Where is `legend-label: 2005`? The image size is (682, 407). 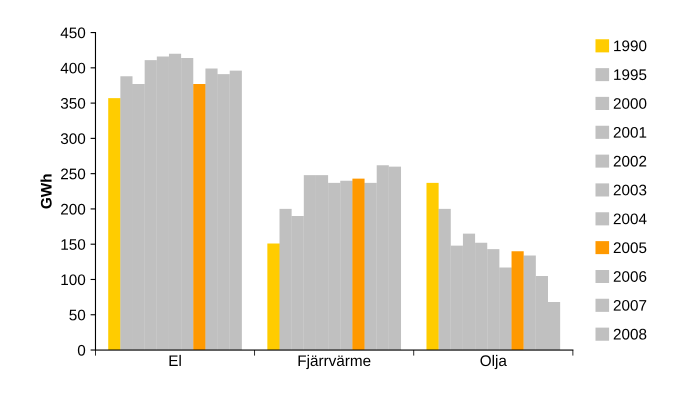
legend-label: 2005 is located at coordinates (630, 248).